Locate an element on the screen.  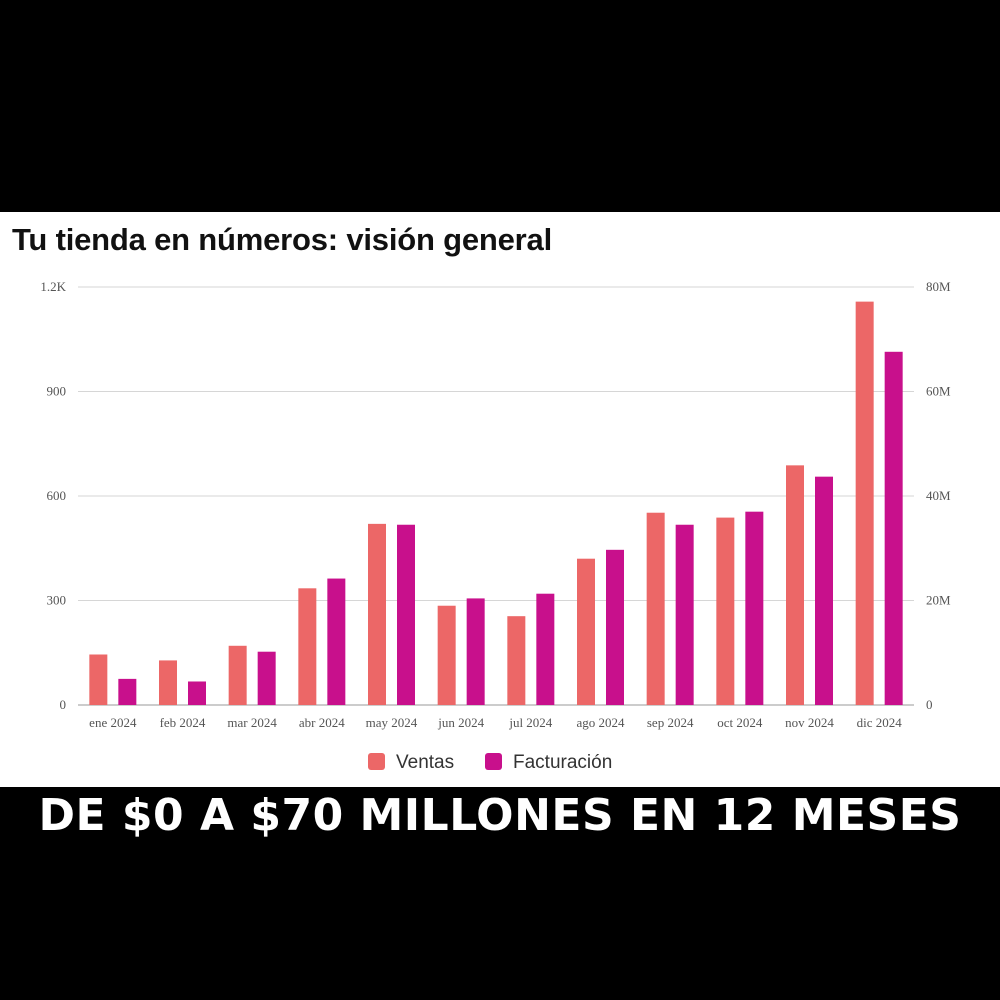
x-tick-label: jul 2024 is located at coordinates (530, 722).